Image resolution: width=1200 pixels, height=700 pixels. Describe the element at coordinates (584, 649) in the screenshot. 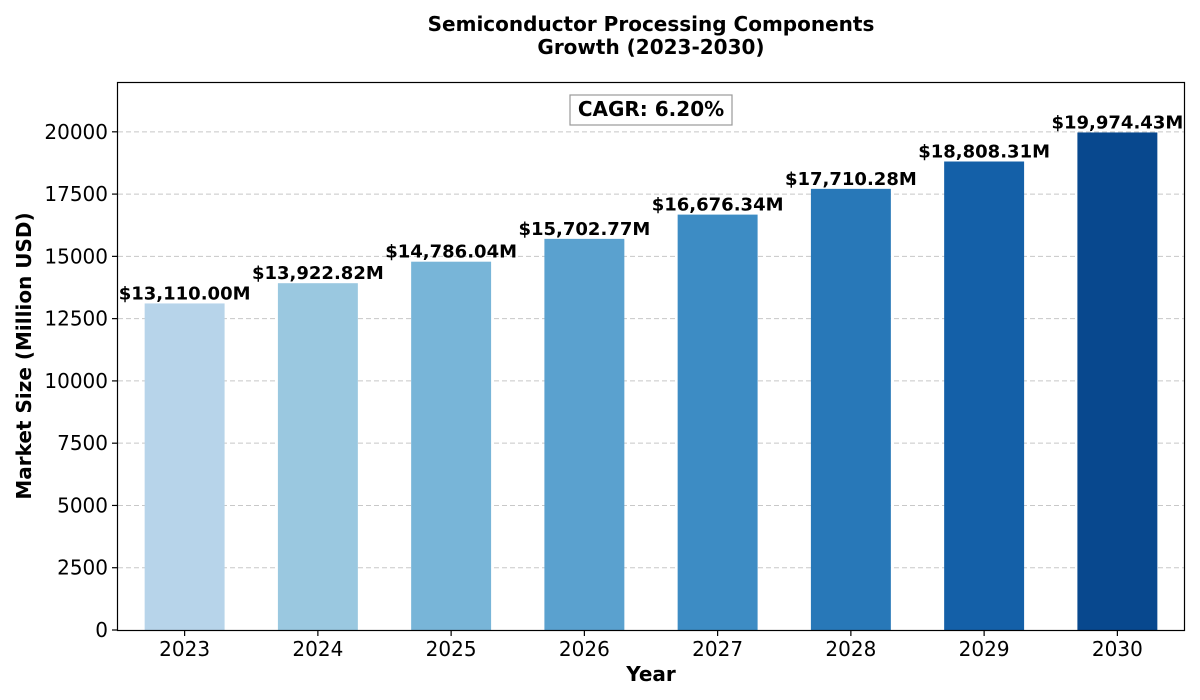

I see `x-tick-label: 2026` at that location.